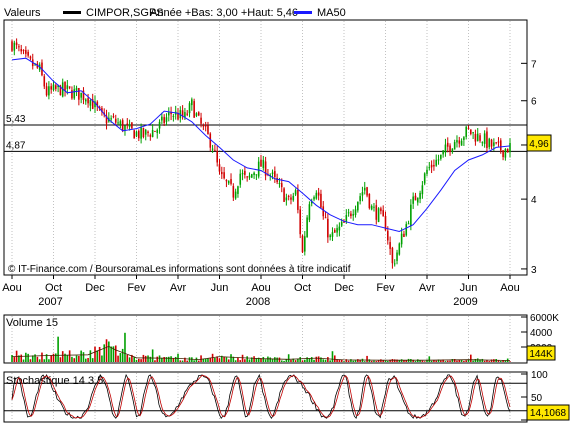  I want to click on stochastic-y-axis: 100 50, so click(534, 395).